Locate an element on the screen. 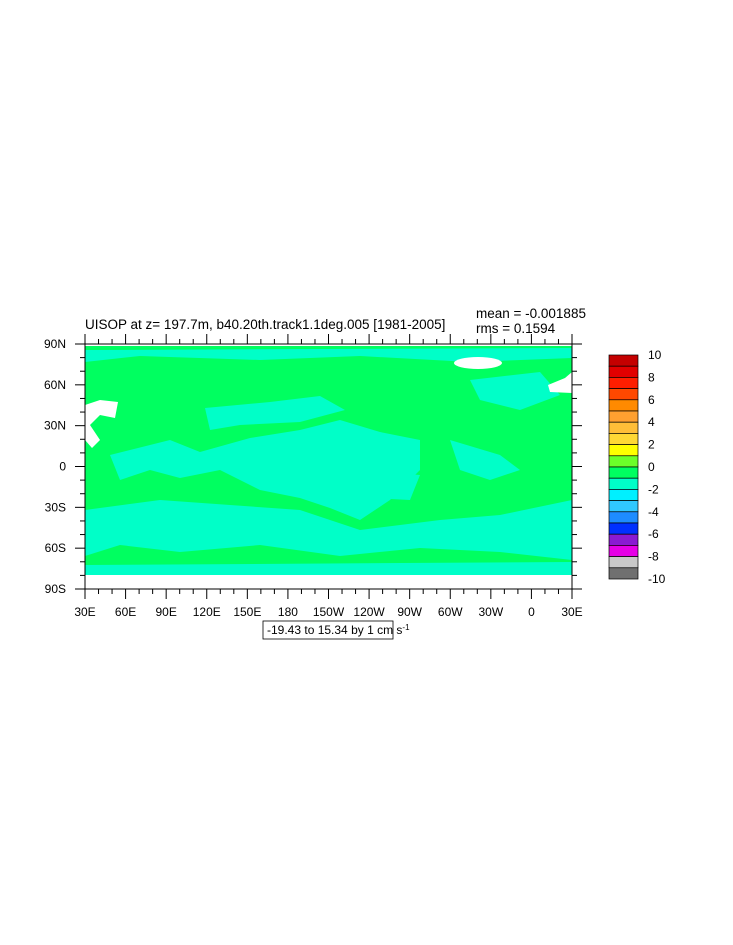 The image size is (733, 945). info-label: -19.43 to 15.34 by 1 cm s-1 is located at coordinates (338, 630).